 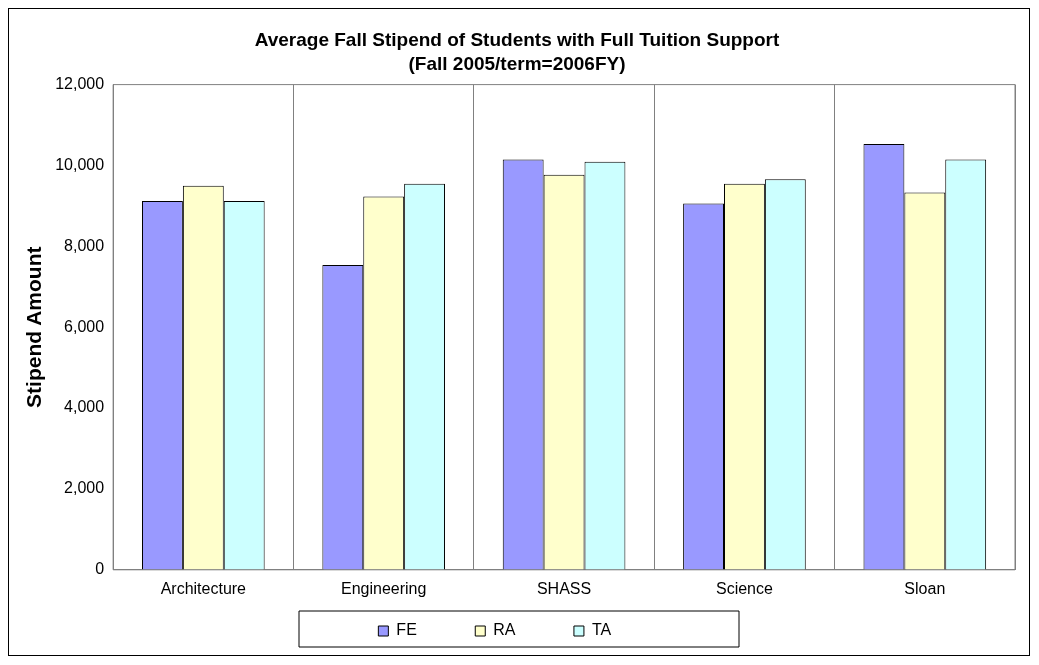 What do you see at coordinates (84, 488) in the screenshot?
I see `y-tick-label: 2,000` at bounding box center [84, 488].